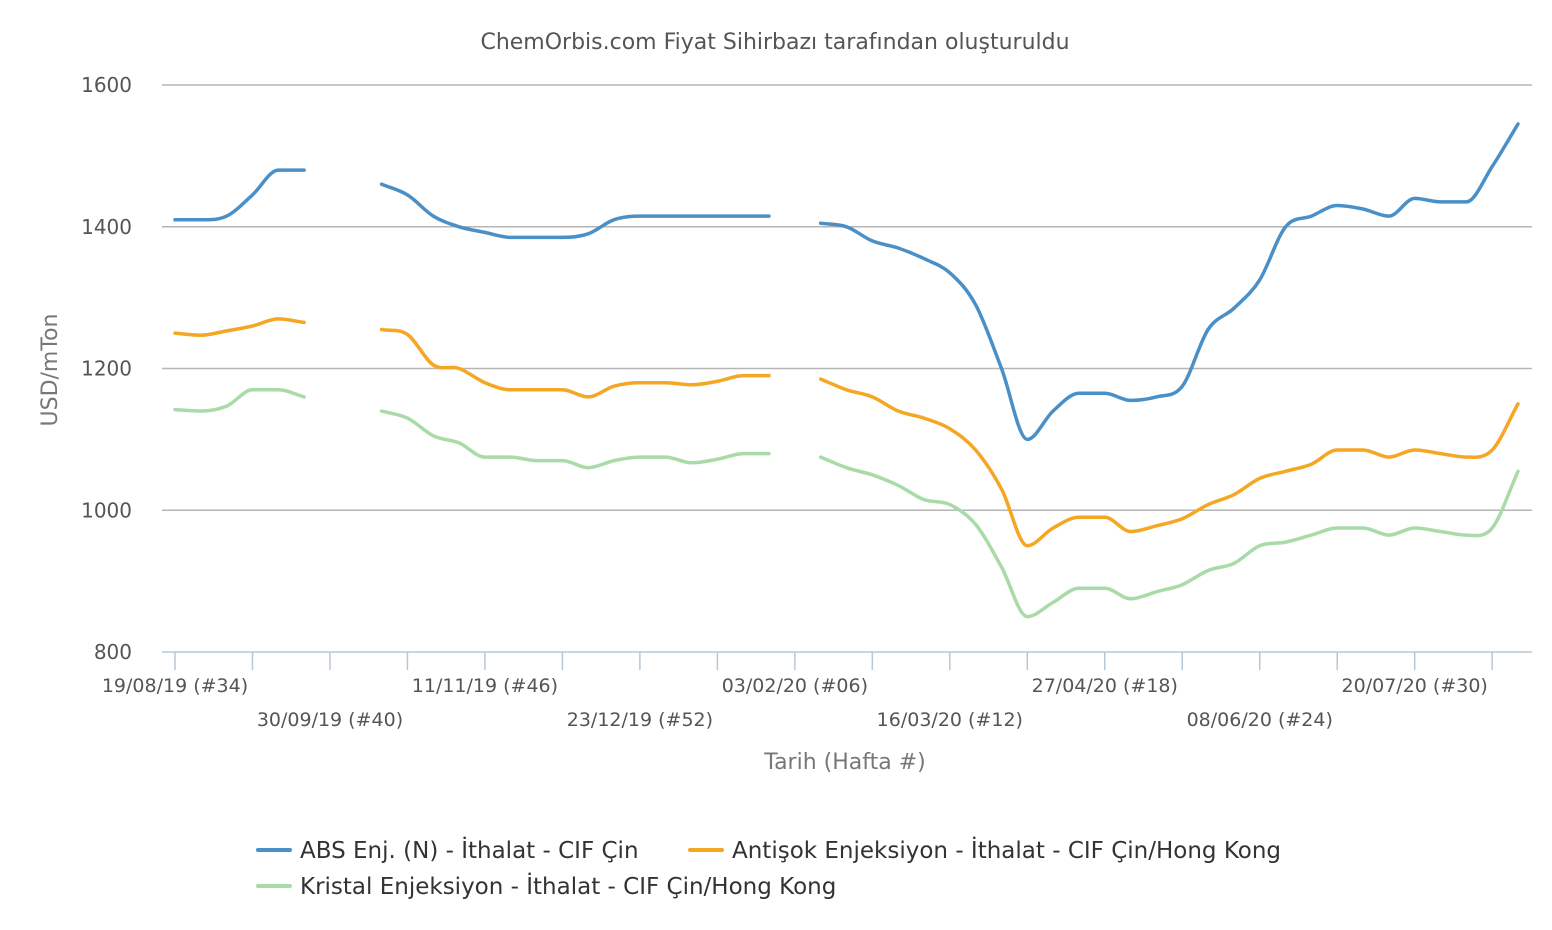  What do you see at coordinates (50, 370) in the screenshot?
I see `y-axis-label: USD/mTon` at bounding box center [50, 370].